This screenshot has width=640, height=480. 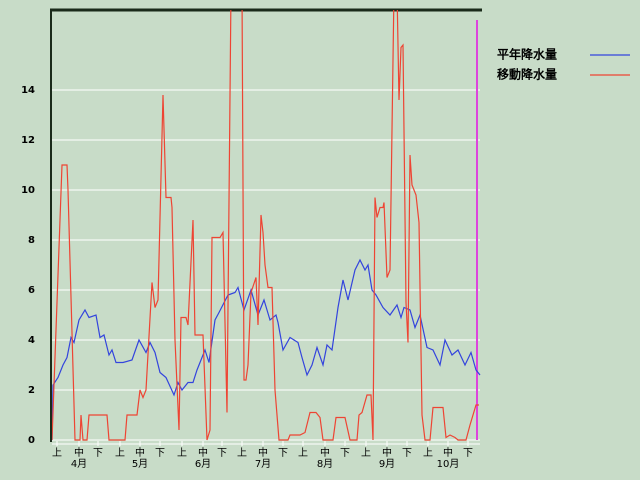 I want to click on y-tick-label: 0, so click(x=31, y=440).